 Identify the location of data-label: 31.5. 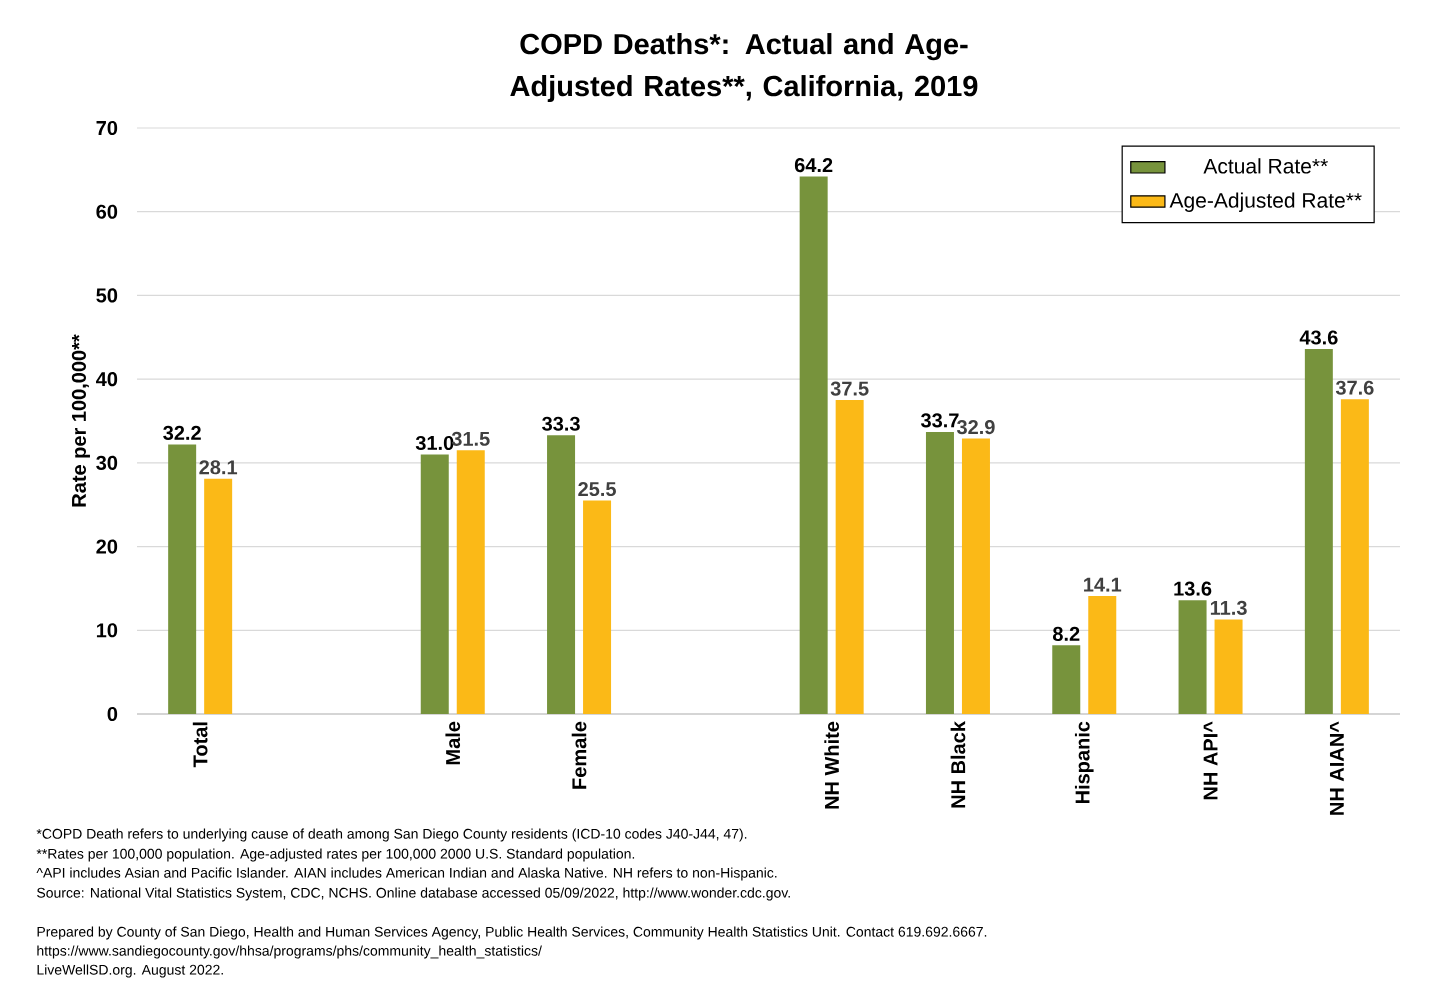
(470, 438).